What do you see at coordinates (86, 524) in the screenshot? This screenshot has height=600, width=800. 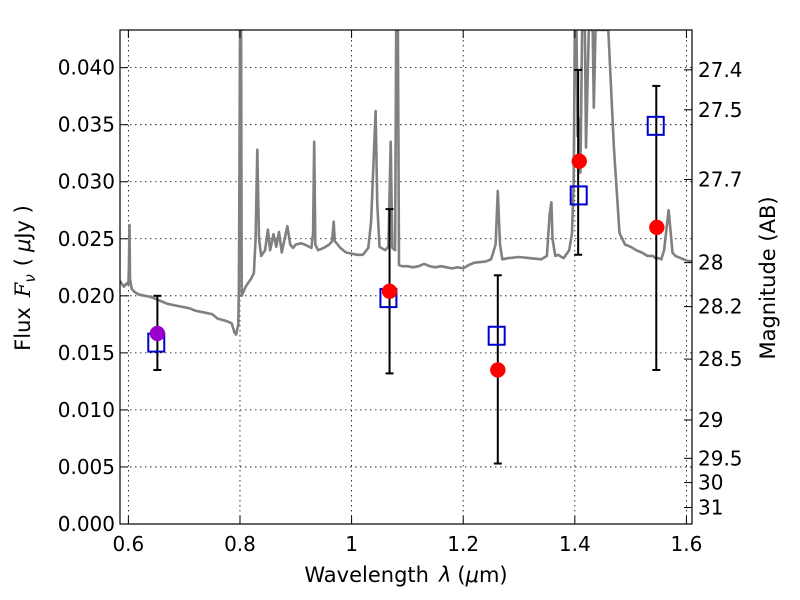 I see `y-tick-label: 0.000` at bounding box center [86, 524].